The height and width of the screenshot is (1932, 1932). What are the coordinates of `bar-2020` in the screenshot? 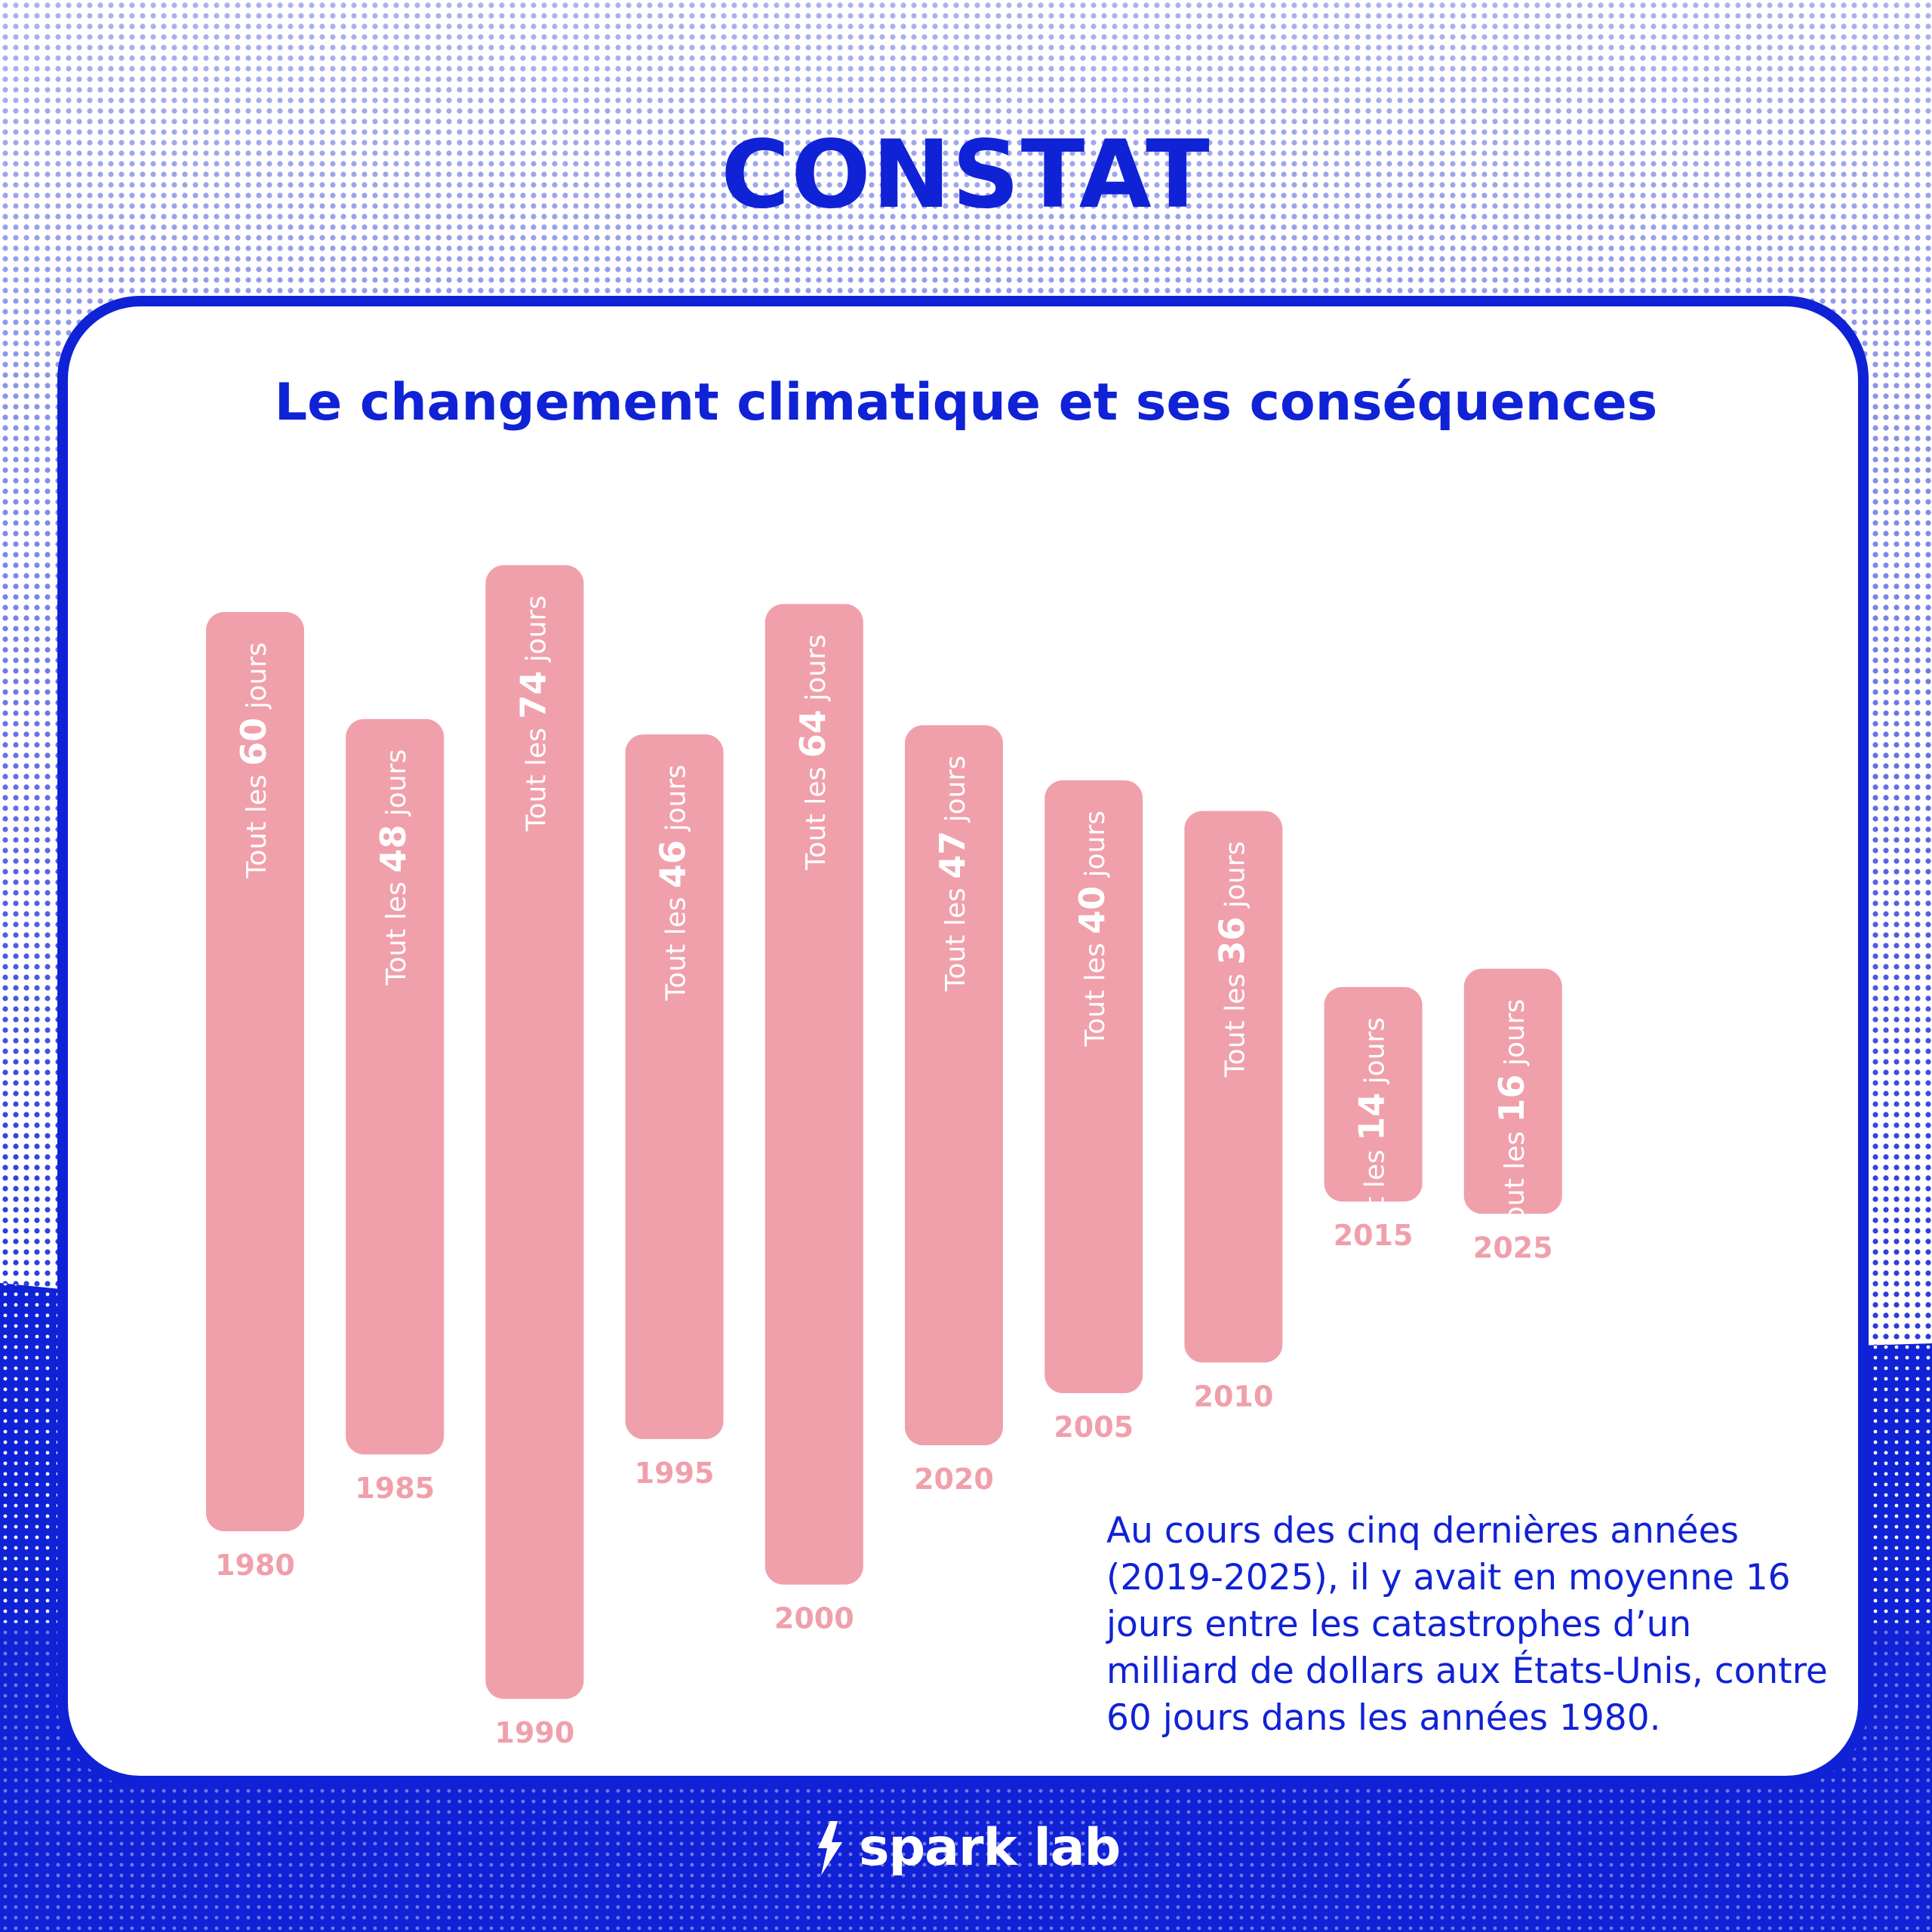 It's located at (954, 1085).